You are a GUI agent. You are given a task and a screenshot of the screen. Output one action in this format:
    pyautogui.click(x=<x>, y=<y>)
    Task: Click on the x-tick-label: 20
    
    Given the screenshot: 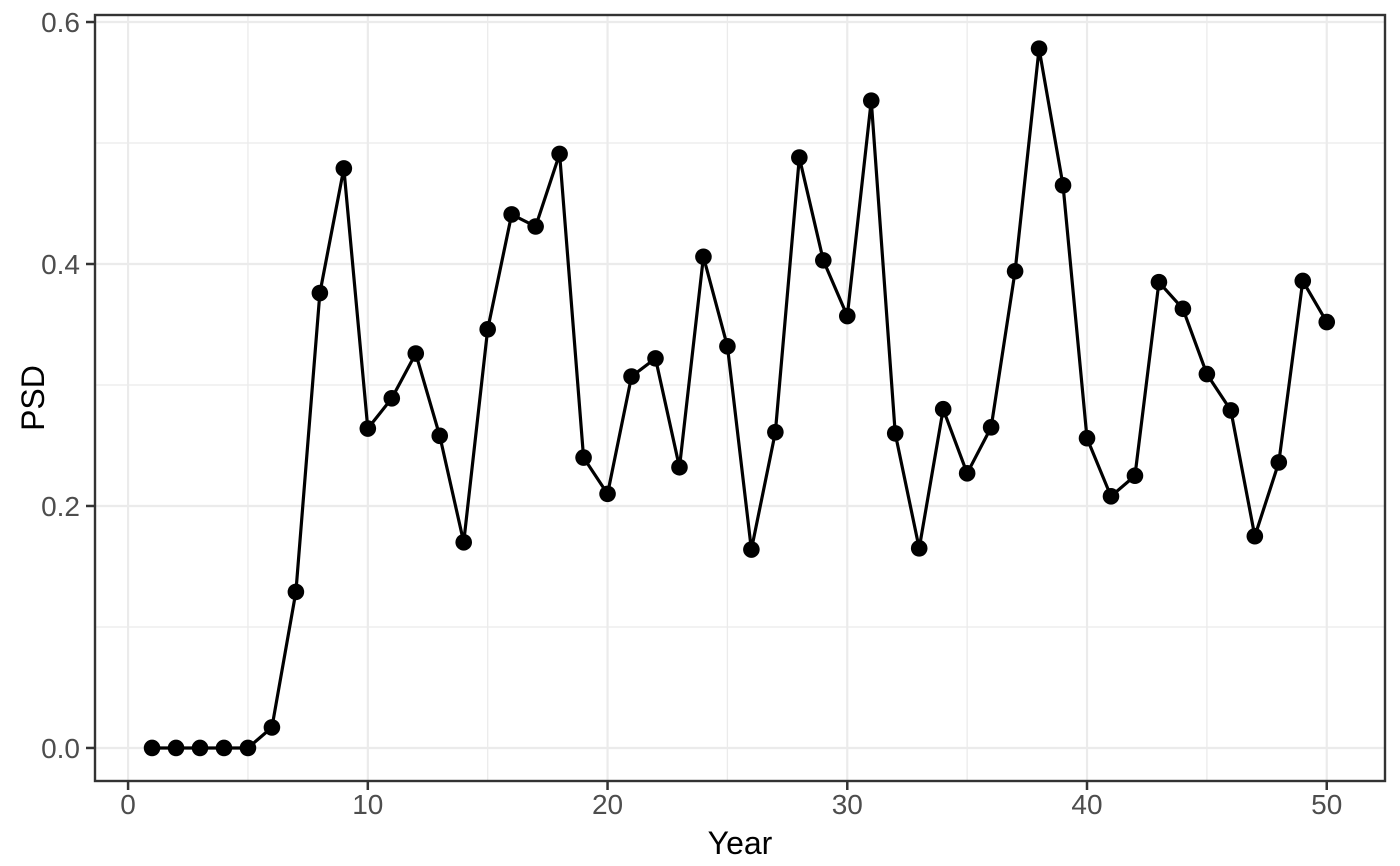 What is the action you would take?
    pyautogui.click(x=607, y=804)
    